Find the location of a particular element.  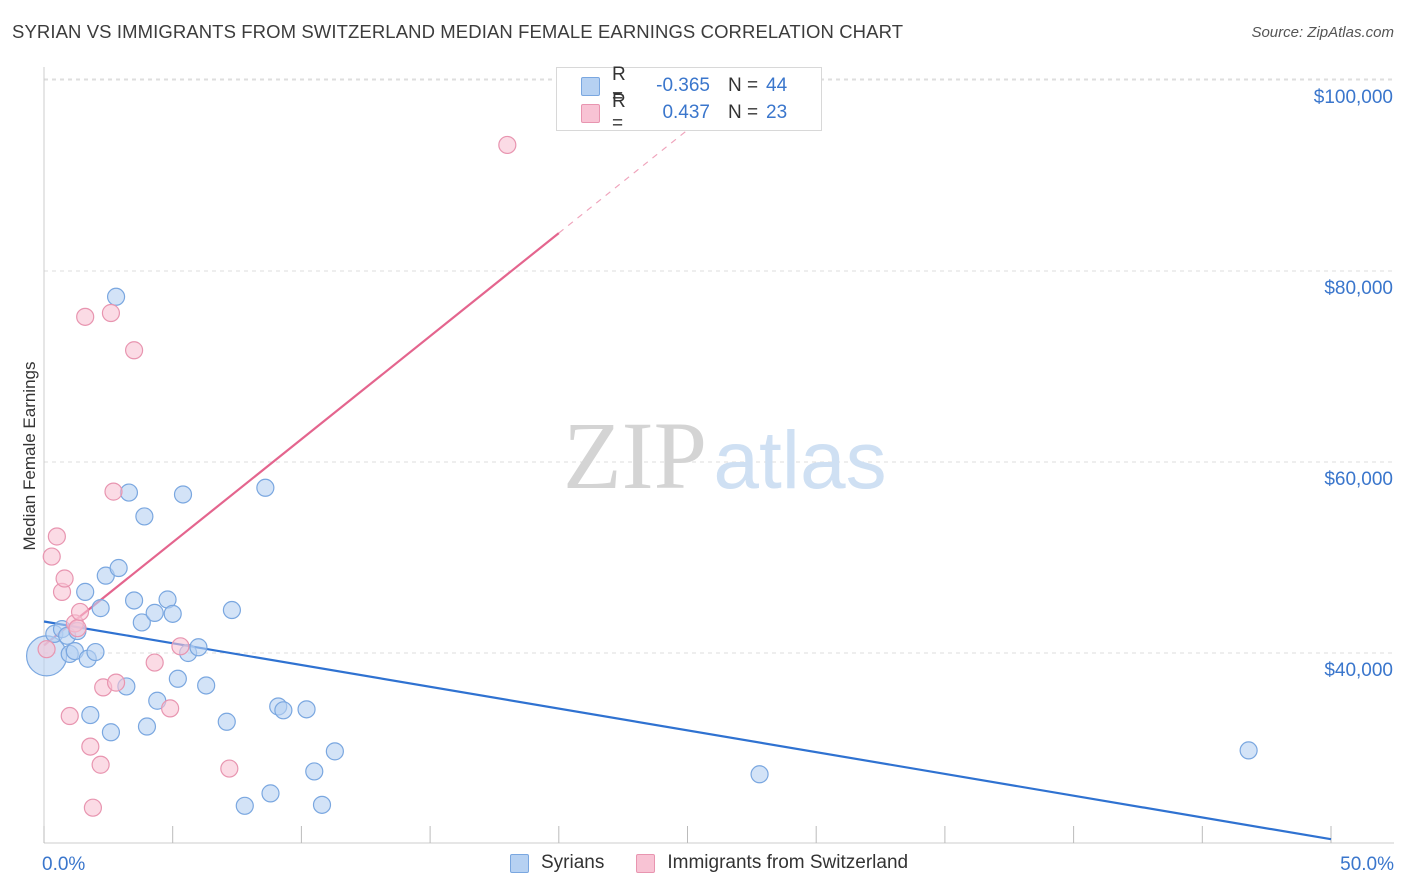

x-tick-label: 0.0% is located at coordinates (63, 864).